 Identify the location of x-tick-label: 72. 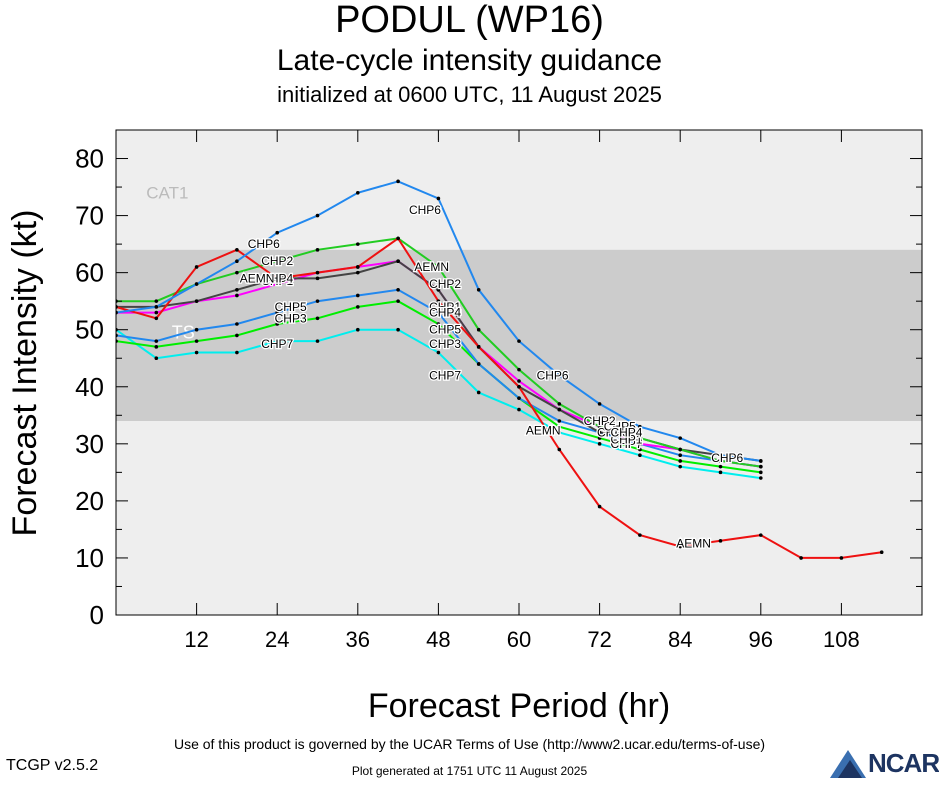
(599, 639).